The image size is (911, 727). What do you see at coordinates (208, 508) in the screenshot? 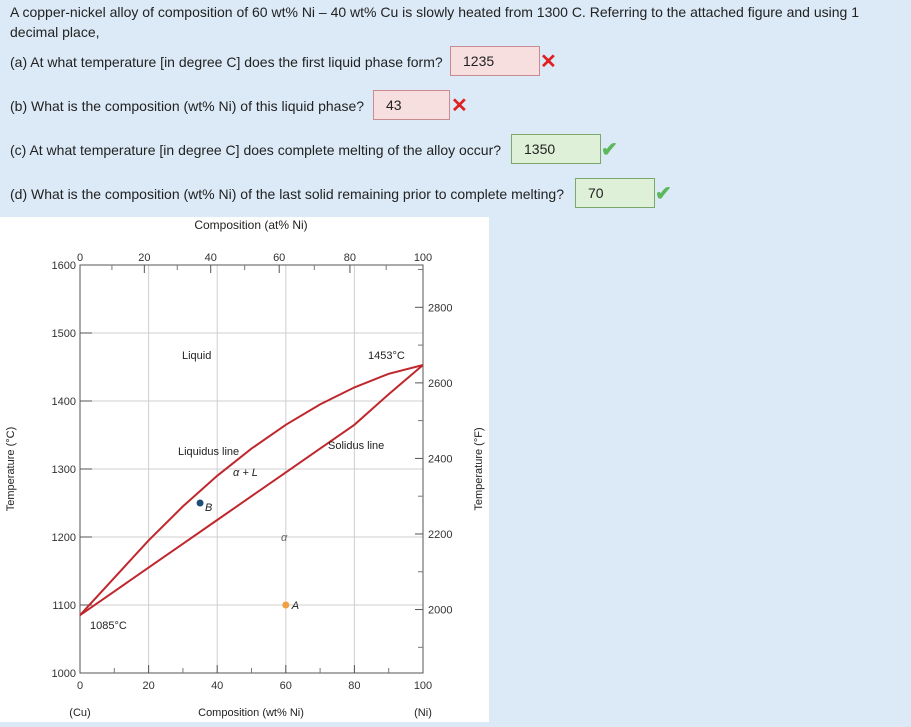
I see `point-b-label: B` at bounding box center [208, 508].